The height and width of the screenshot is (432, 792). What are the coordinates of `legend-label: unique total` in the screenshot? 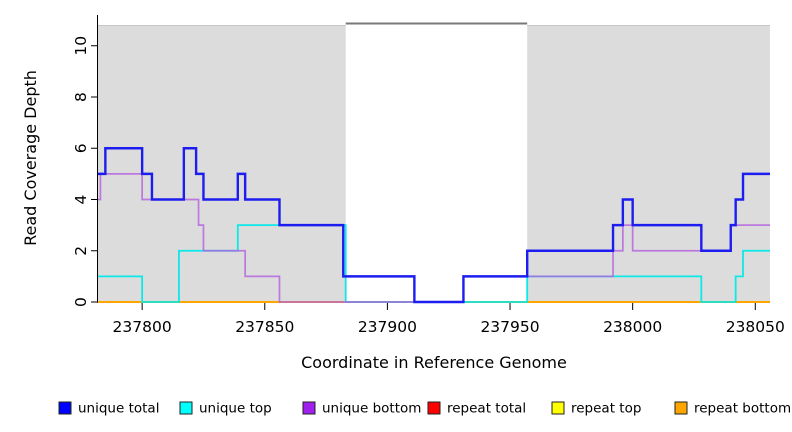 It's located at (118, 409).